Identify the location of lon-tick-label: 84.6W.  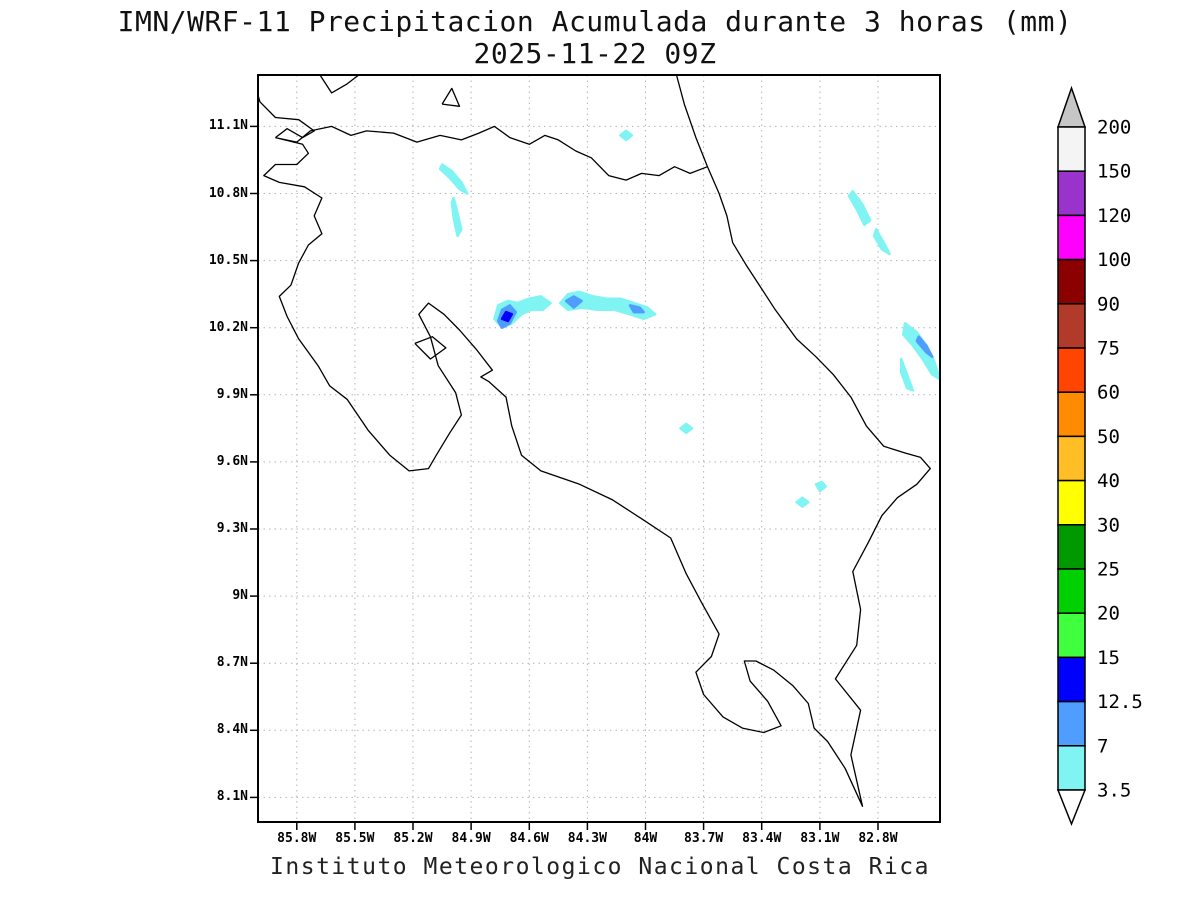
(529, 838).